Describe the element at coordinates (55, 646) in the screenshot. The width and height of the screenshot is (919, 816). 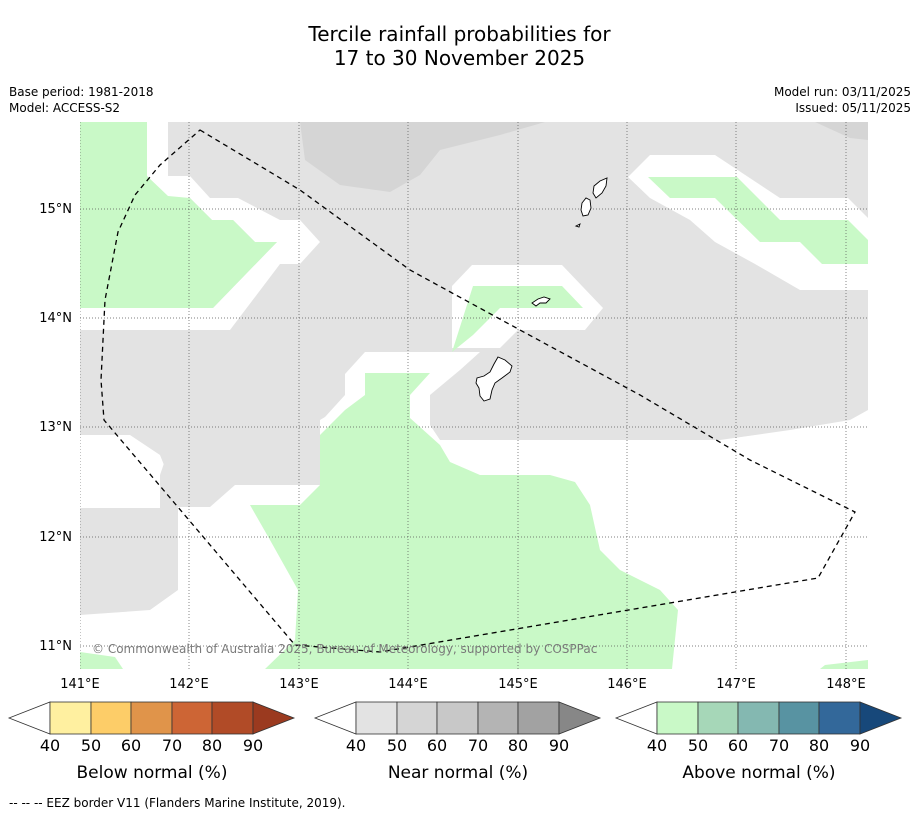
I see `lat-label-11: 11°N` at that location.